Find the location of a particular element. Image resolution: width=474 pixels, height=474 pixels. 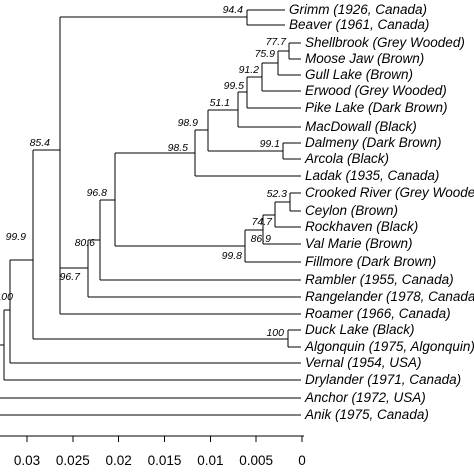

leaf-label: Fillmore (Dark Brown) is located at coordinates (370, 261).